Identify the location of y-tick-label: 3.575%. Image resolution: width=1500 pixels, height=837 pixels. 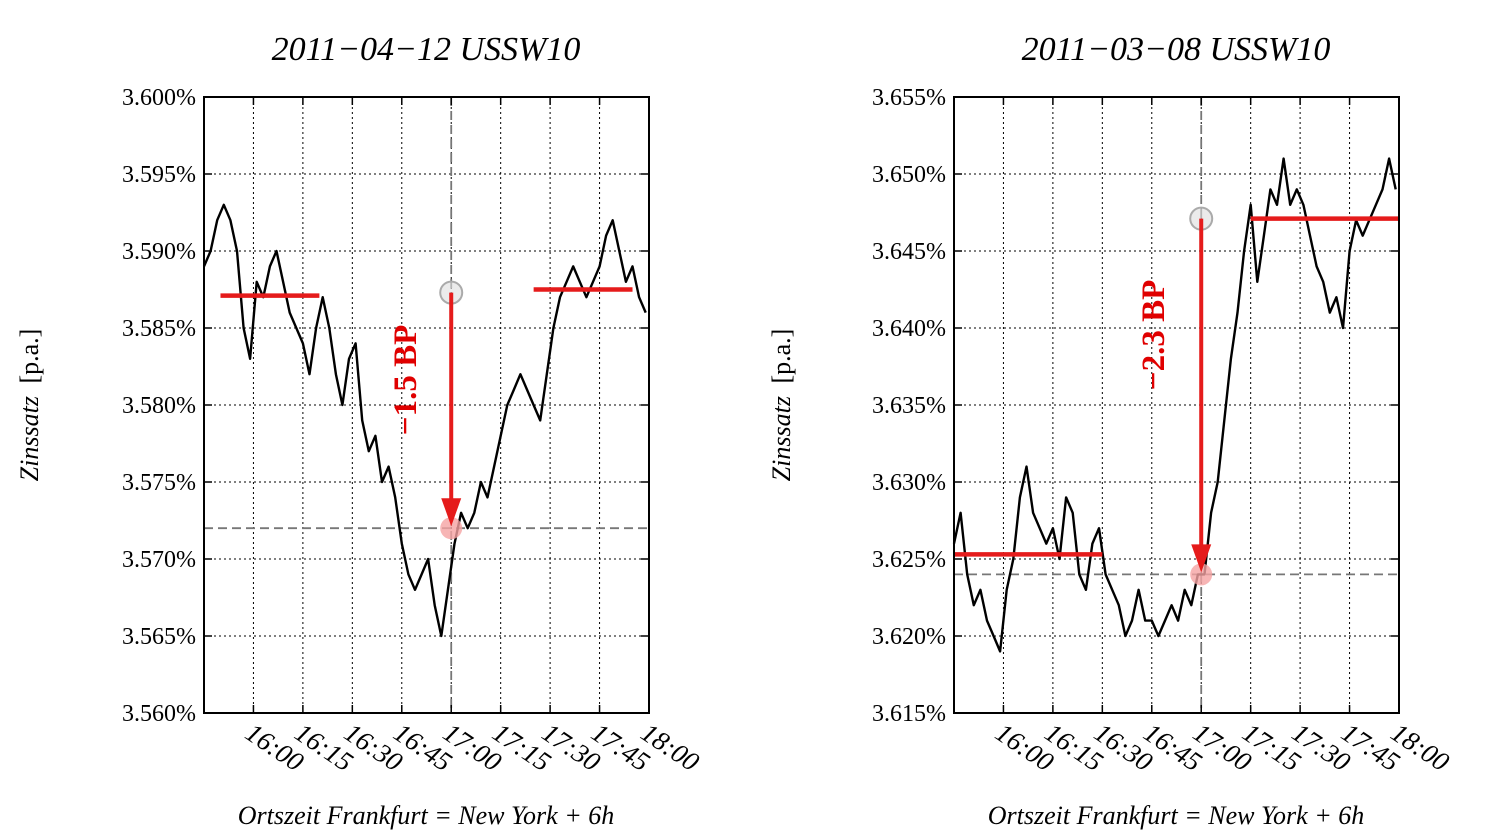
(159, 483).